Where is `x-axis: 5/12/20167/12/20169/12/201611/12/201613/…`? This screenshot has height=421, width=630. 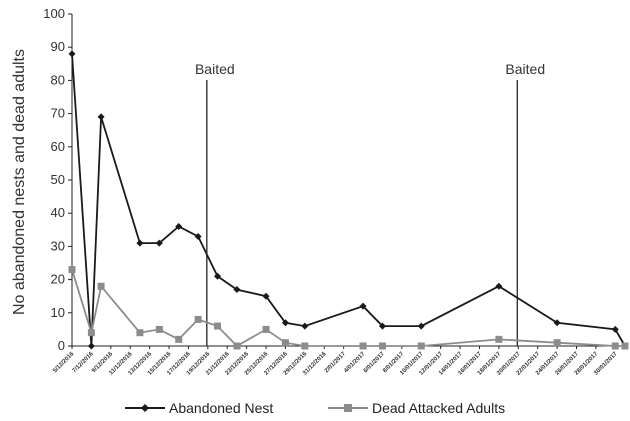 x-axis: 5/12/20167/12/20169/12/201611/12/201613/… is located at coordinates (338, 361).